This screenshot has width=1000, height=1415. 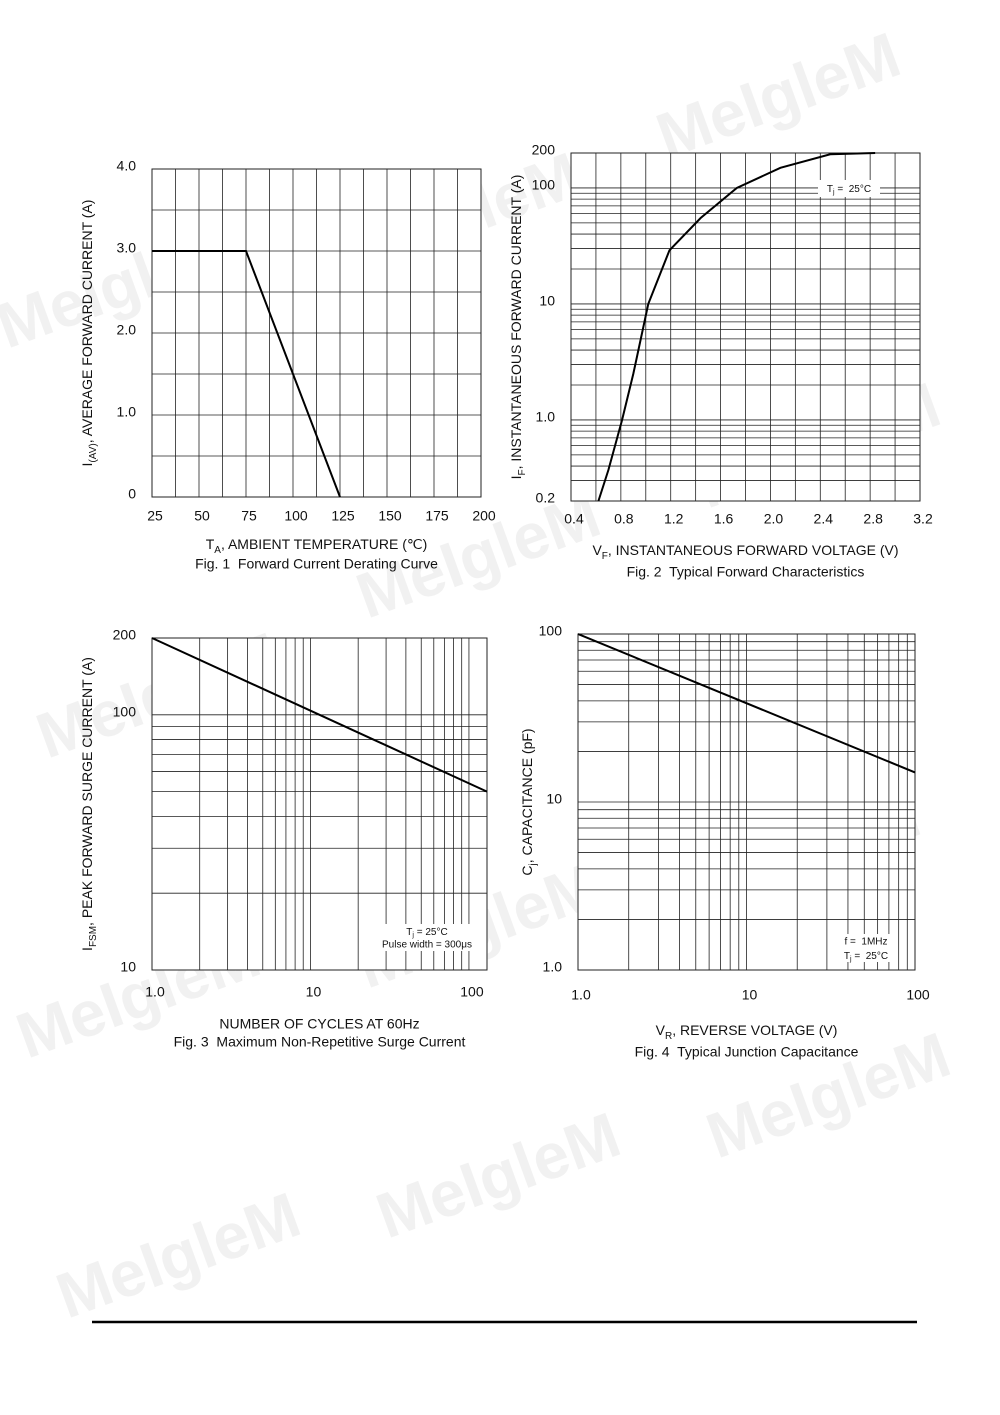 What do you see at coordinates (865, 942) in the screenshot?
I see `annotation: f = 1MHz` at bounding box center [865, 942].